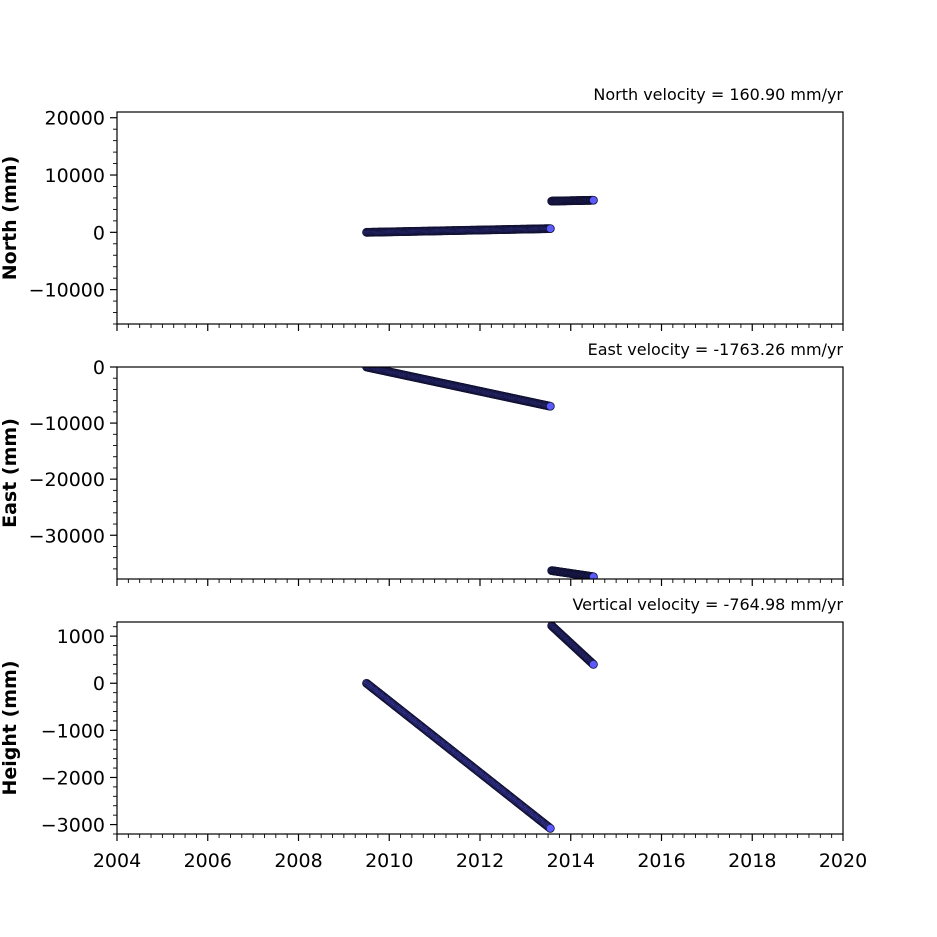  What do you see at coordinates (75, 119) in the screenshot?
I see `y-tick-label: 20000` at bounding box center [75, 119].